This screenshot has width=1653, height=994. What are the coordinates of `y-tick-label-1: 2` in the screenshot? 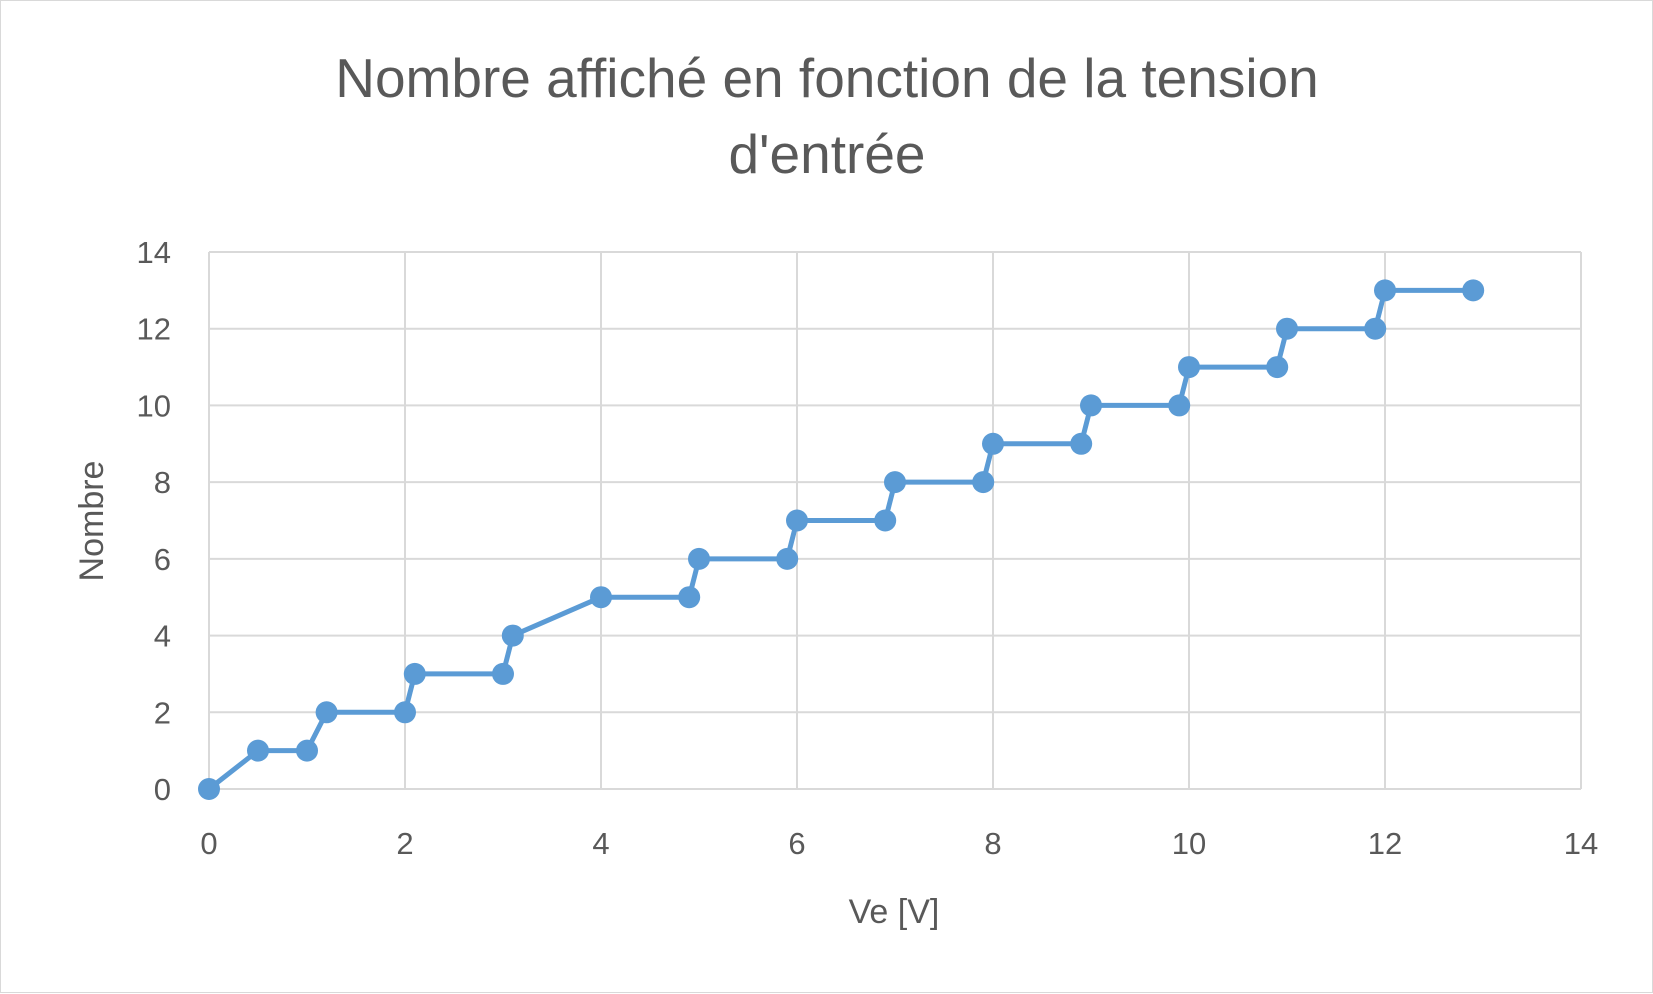 It's located at (162, 712).